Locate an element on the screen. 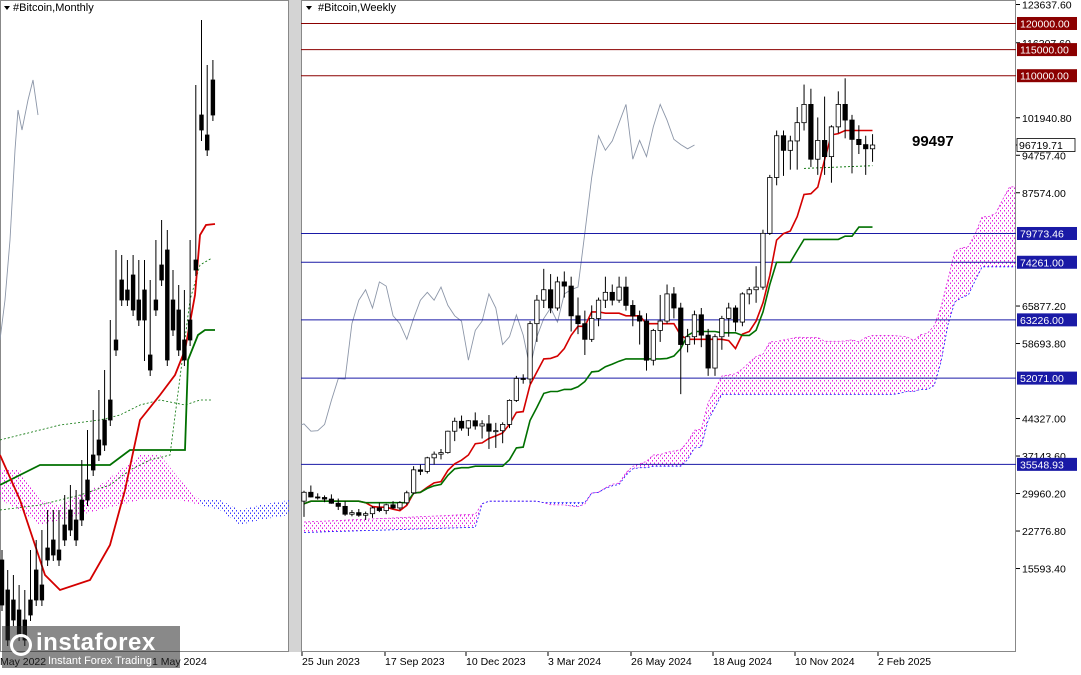  level-price-label: 35548.93 is located at coordinates (1042, 465).